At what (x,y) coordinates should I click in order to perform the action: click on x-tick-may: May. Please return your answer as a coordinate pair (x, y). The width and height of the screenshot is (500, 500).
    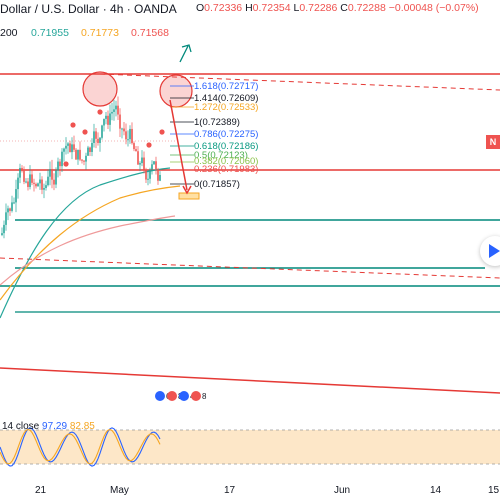
    Looking at the image, I should click on (119, 490).